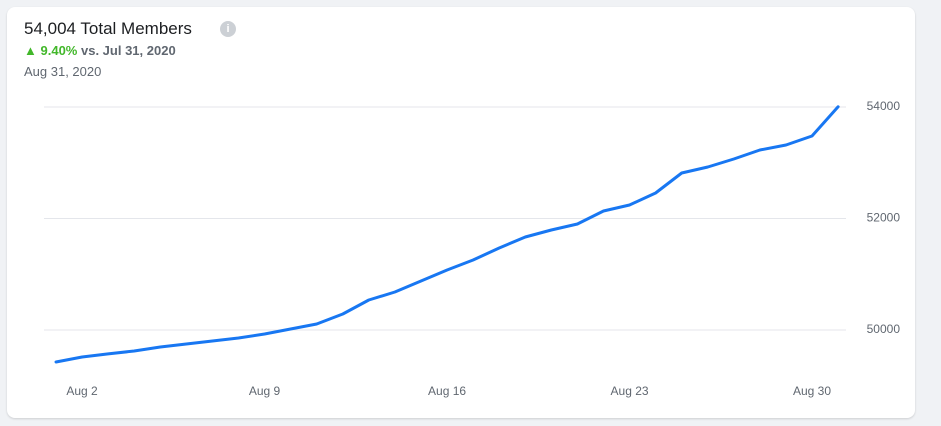 This screenshot has width=941, height=426. Describe the element at coordinates (884, 329) in the screenshot. I see `y-tick-label: 50000` at that location.